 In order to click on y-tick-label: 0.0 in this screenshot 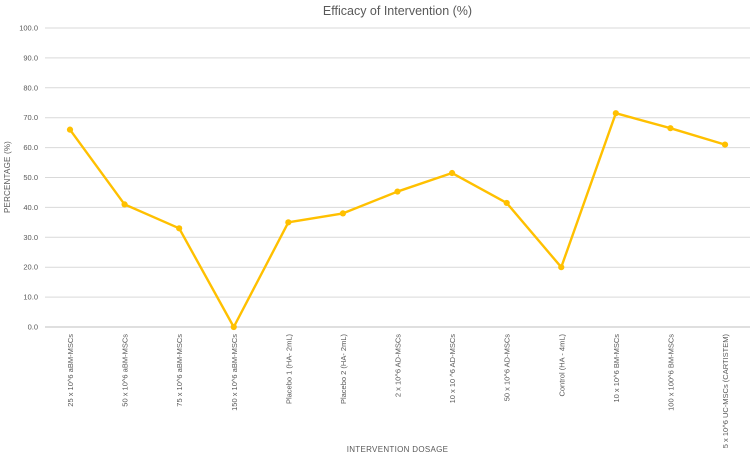, I will do `click(33, 327)`.